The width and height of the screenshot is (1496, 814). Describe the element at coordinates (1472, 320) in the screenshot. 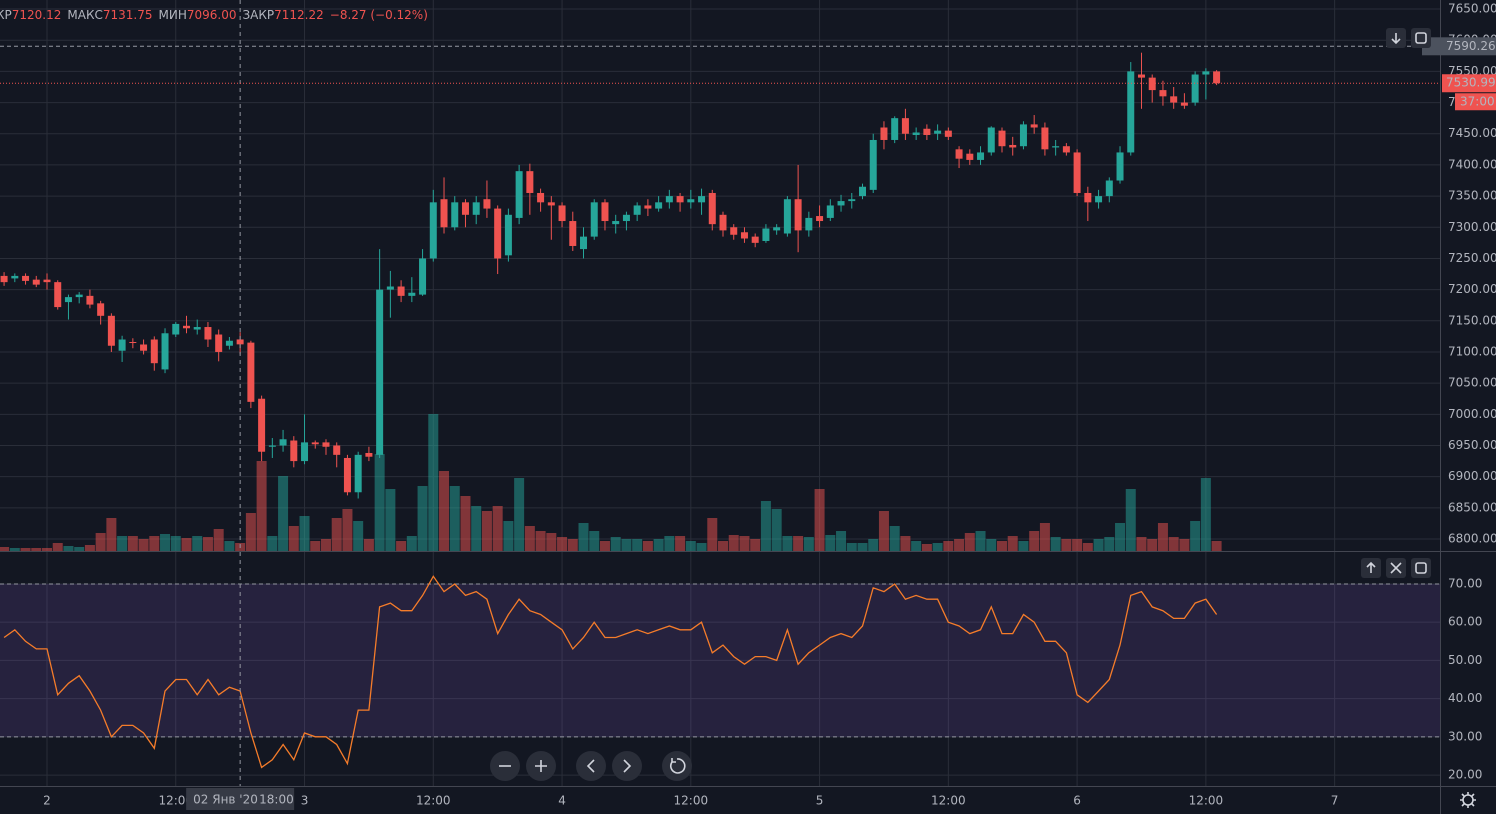

I see `y-tick-label: 7150.00` at that location.